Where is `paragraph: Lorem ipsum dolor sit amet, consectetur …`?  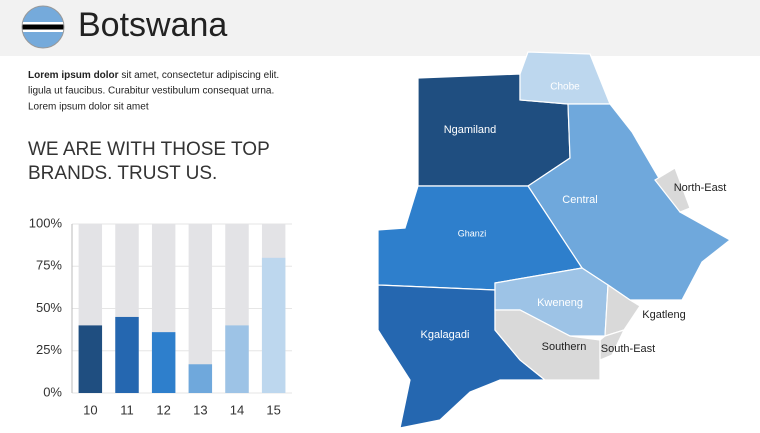 paragraph: Lorem ipsum dolor sit amet, consectetur … is located at coordinates (153, 75).